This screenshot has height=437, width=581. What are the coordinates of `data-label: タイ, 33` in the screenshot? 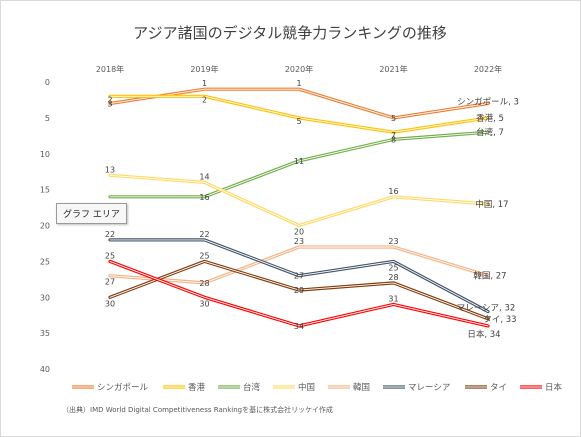 It's located at (499, 320).